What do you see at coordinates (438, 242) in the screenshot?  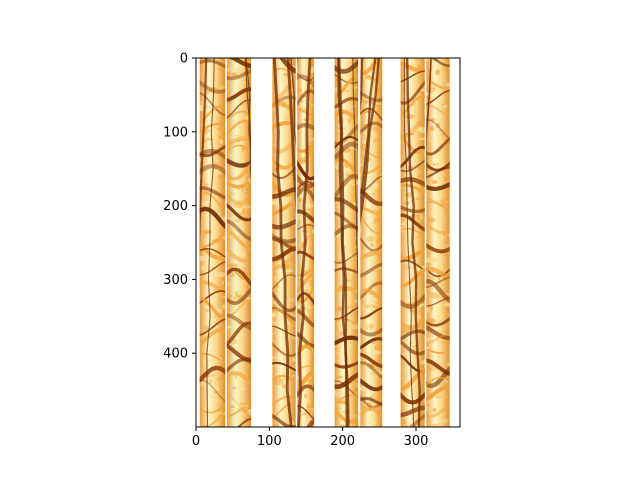 I see `strip-base` at bounding box center [438, 242].